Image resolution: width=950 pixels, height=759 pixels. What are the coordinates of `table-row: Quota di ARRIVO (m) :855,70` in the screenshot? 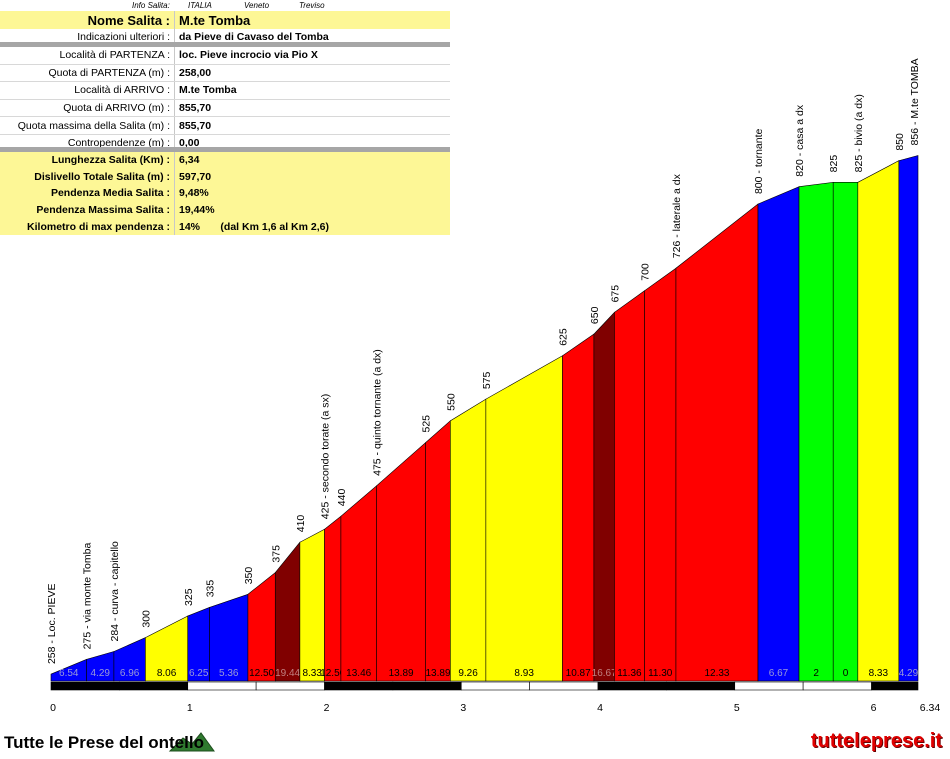 It's located at (225, 108).